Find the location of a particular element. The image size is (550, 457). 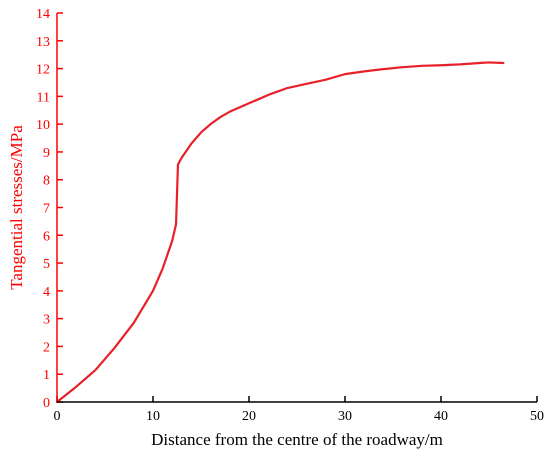

y-tick-label: 5 is located at coordinates (46, 264).